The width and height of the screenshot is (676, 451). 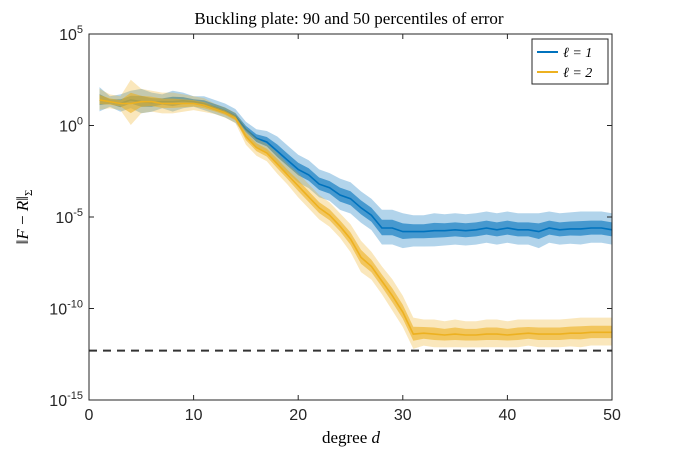 What do you see at coordinates (75, 305) in the screenshot?
I see `y-tick-exponent: -10` at bounding box center [75, 305].